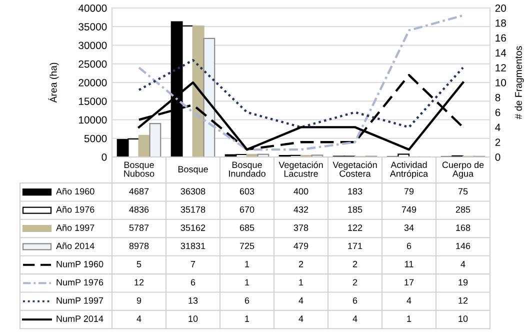 The height and width of the screenshot is (333, 532). I want to click on data-label: 35178, so click(193, 209).